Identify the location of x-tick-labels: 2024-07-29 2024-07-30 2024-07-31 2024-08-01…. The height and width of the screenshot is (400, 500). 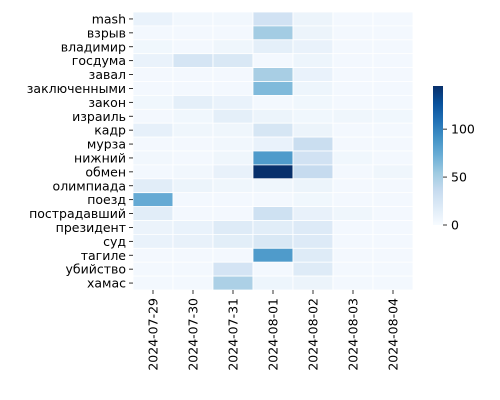
(273, 330).